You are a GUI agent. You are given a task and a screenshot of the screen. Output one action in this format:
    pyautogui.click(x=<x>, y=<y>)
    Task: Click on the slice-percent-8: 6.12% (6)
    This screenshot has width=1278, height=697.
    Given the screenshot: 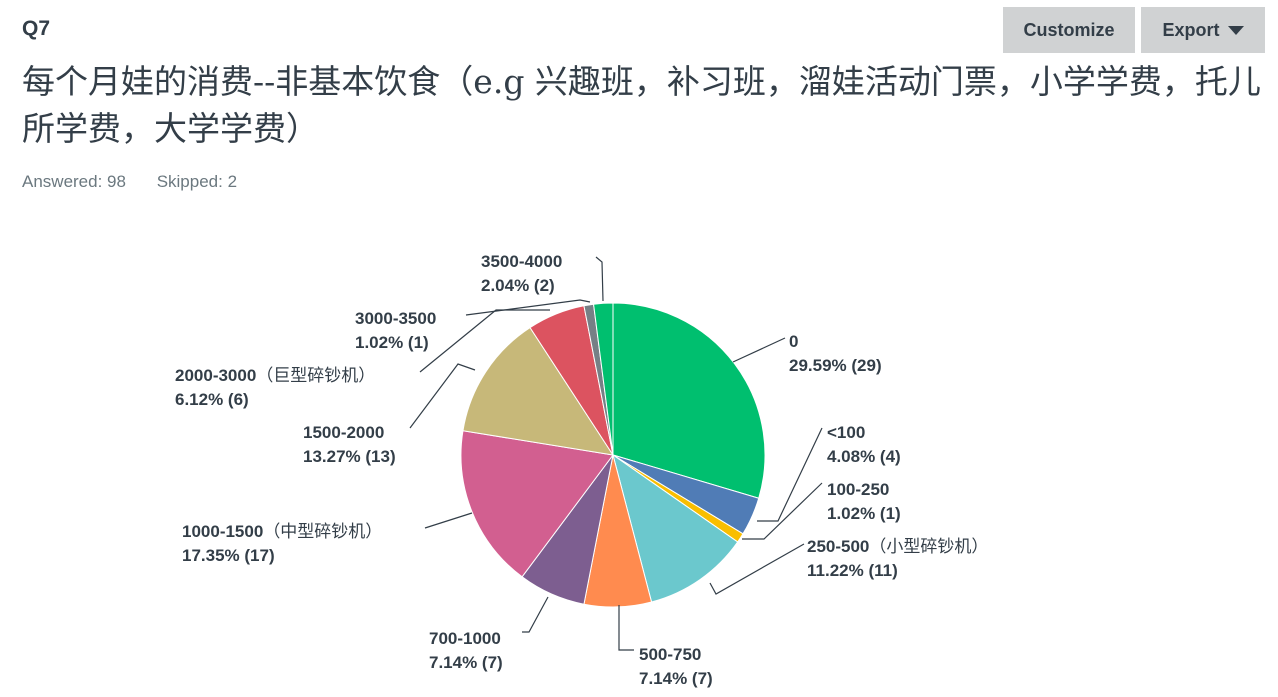 What is the action you would take?
    pyautogui.click(x=212, y=399)
    